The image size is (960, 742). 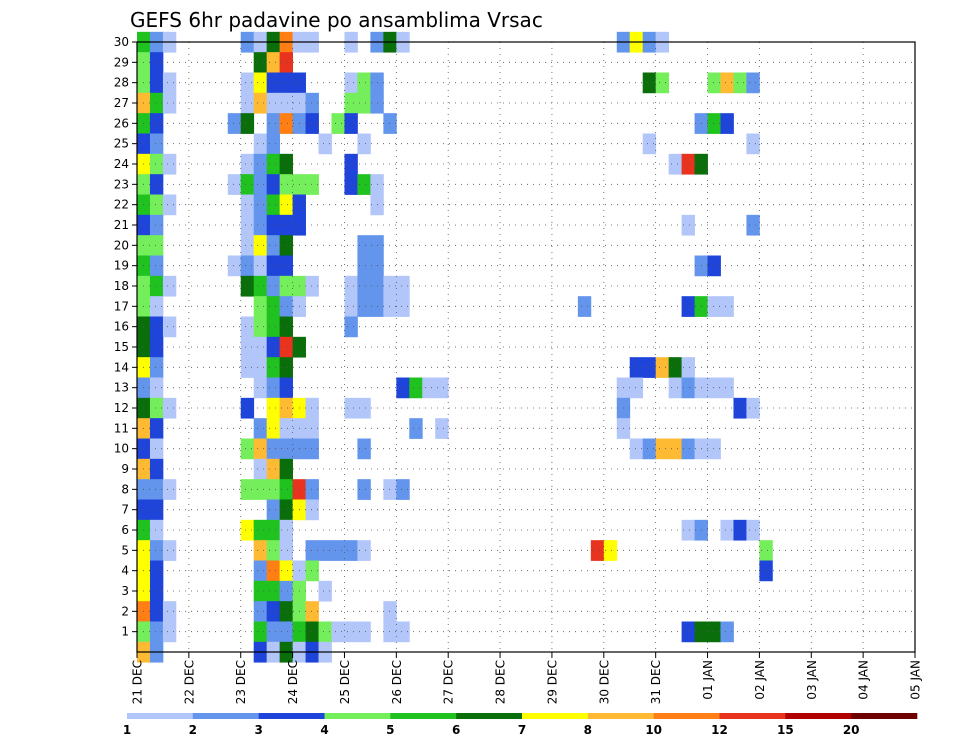 I want to click on y-tick-label: 23, so click(x=121, y=184).